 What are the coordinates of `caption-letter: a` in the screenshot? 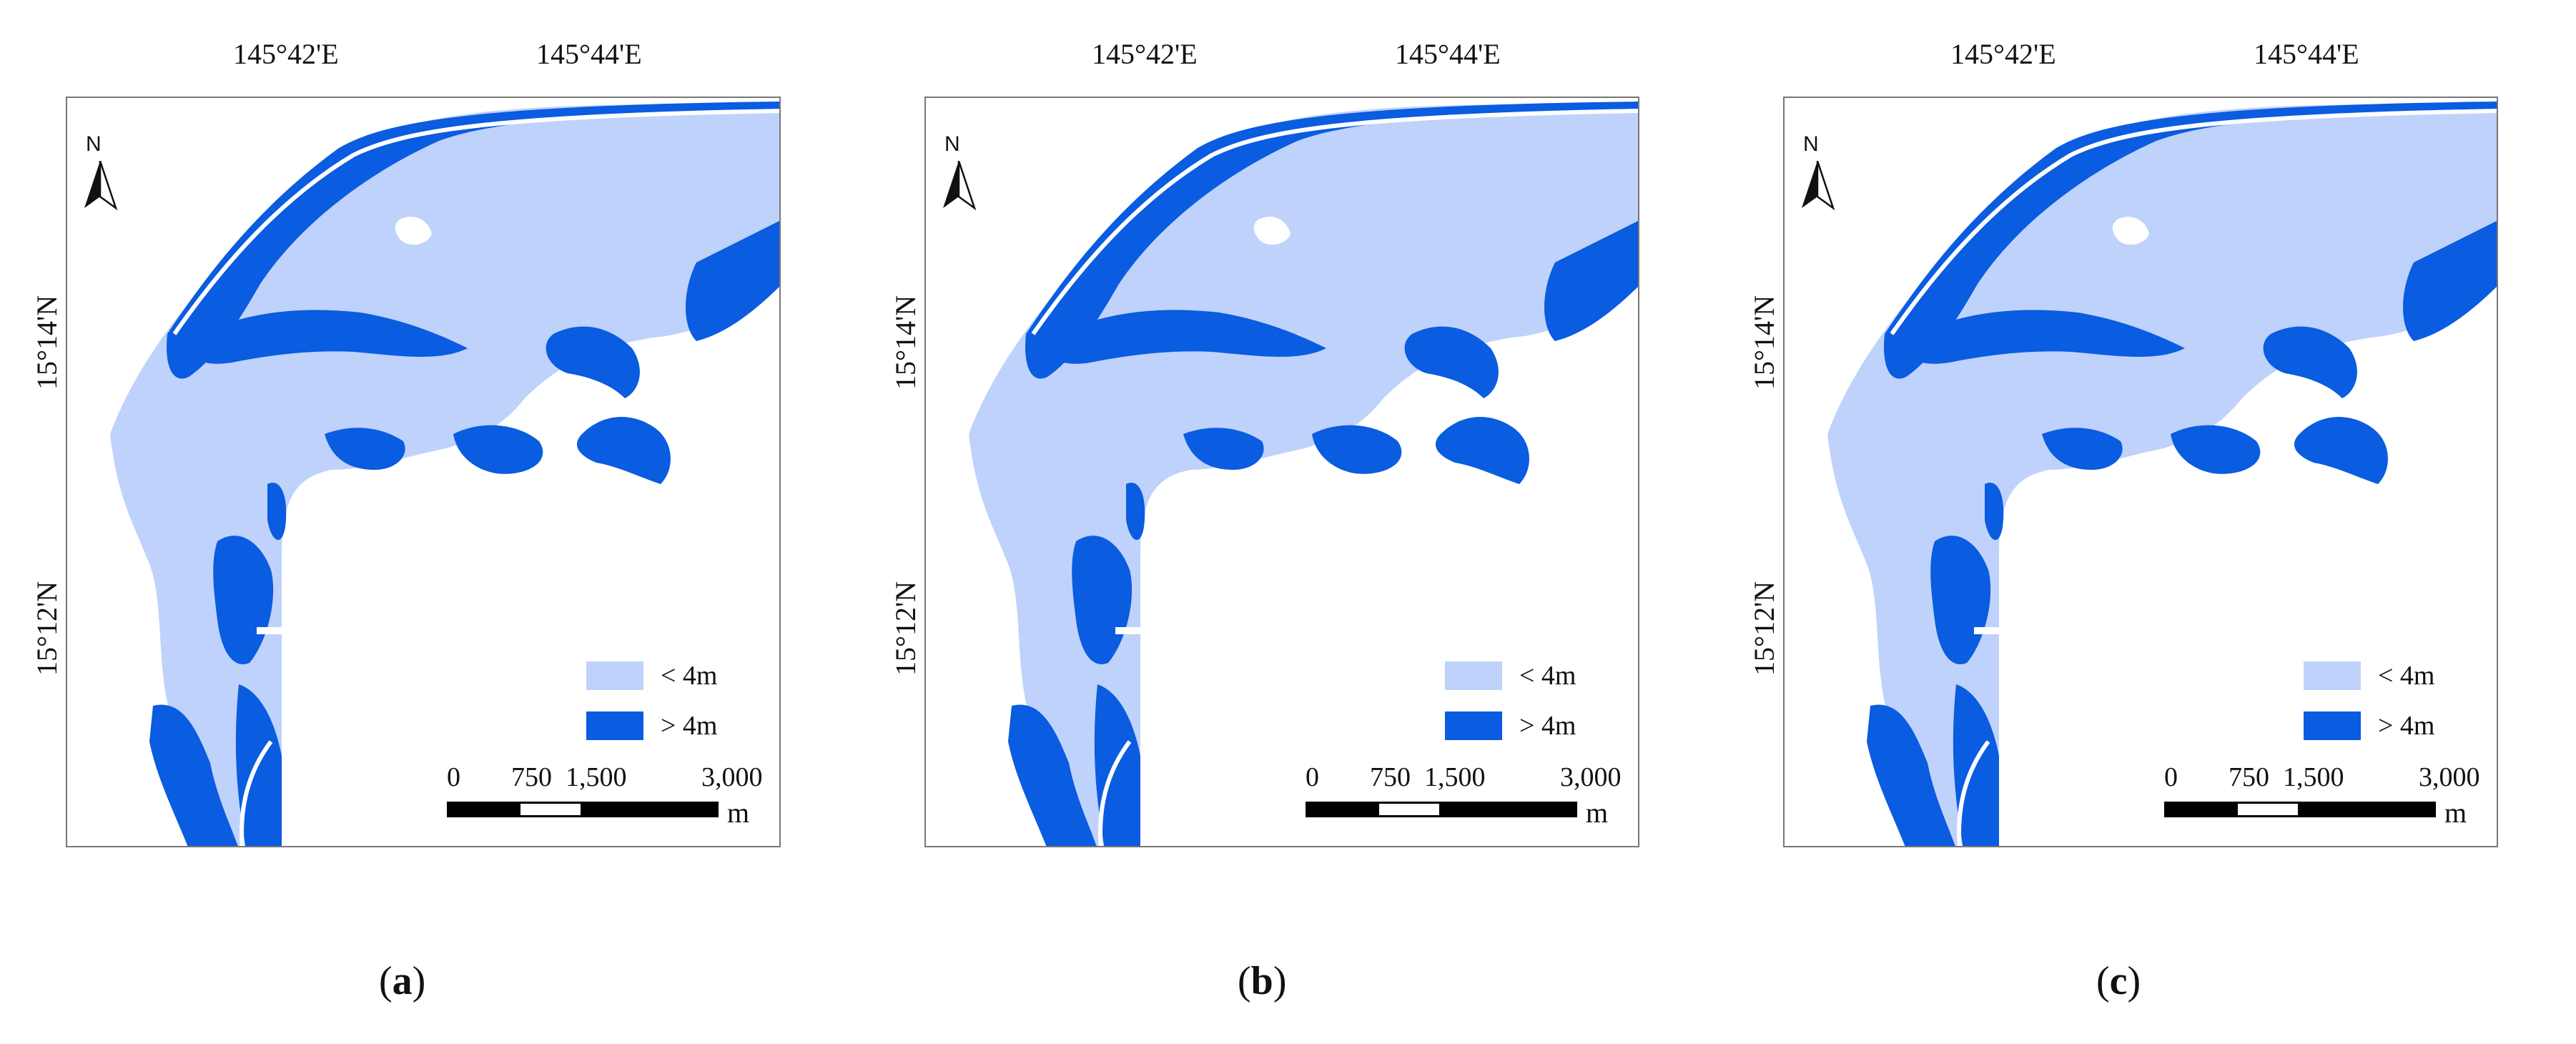 It's located at (402, 981).